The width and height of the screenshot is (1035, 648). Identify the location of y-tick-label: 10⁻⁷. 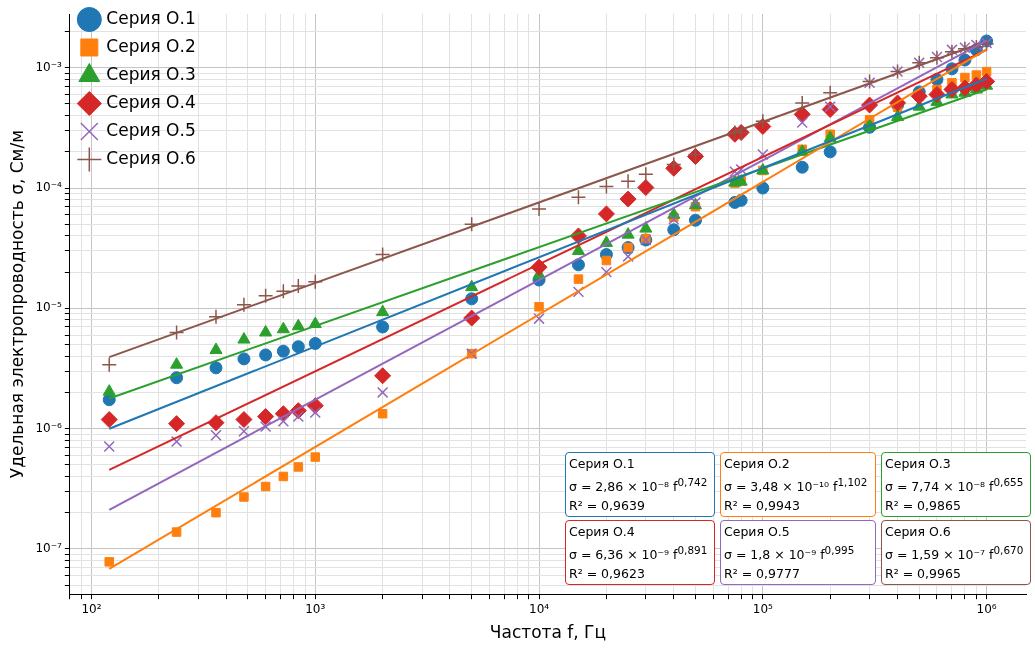
(48, 548).